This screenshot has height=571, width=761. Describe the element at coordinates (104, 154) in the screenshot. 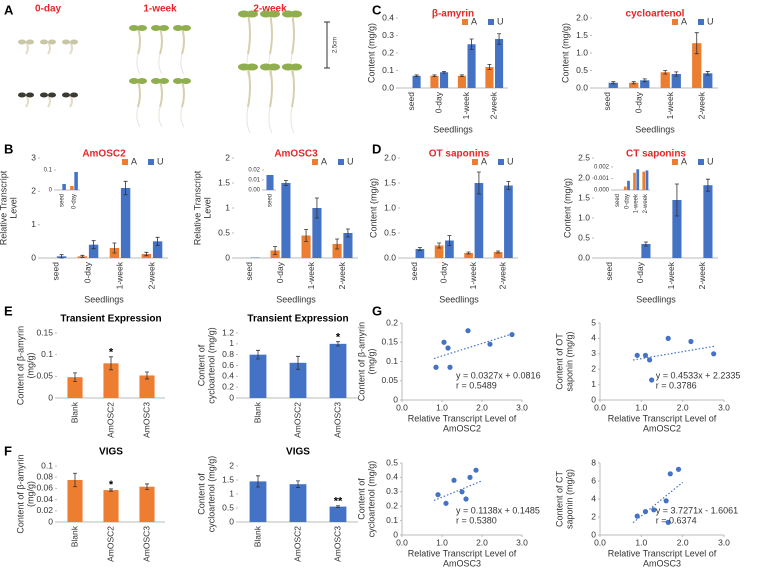

I see `chart-title: AmOSC2` at that location.